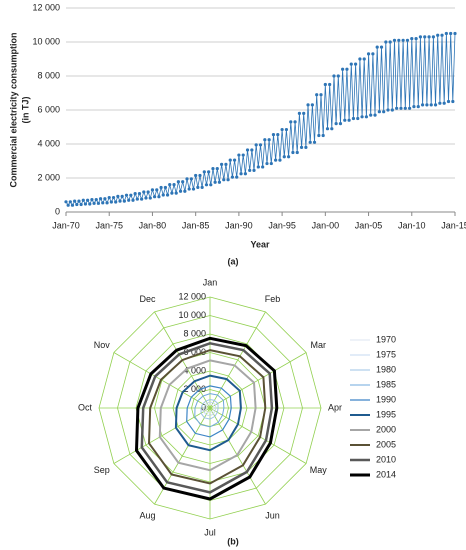 This screenshot has height=550, width=466. What do you see at coordinates (386, 339) in the screenshot?
I see `legend-label: 1970` at bounding box center [386, 339].